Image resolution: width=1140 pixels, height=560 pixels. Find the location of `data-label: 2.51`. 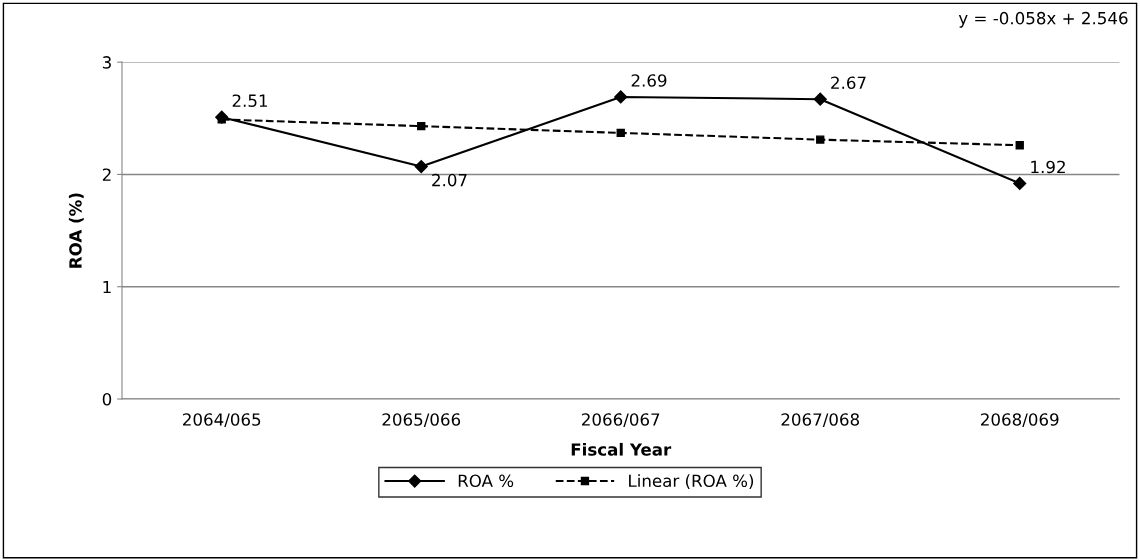

data-label: 2.51 is located at coordinates (250, 100).